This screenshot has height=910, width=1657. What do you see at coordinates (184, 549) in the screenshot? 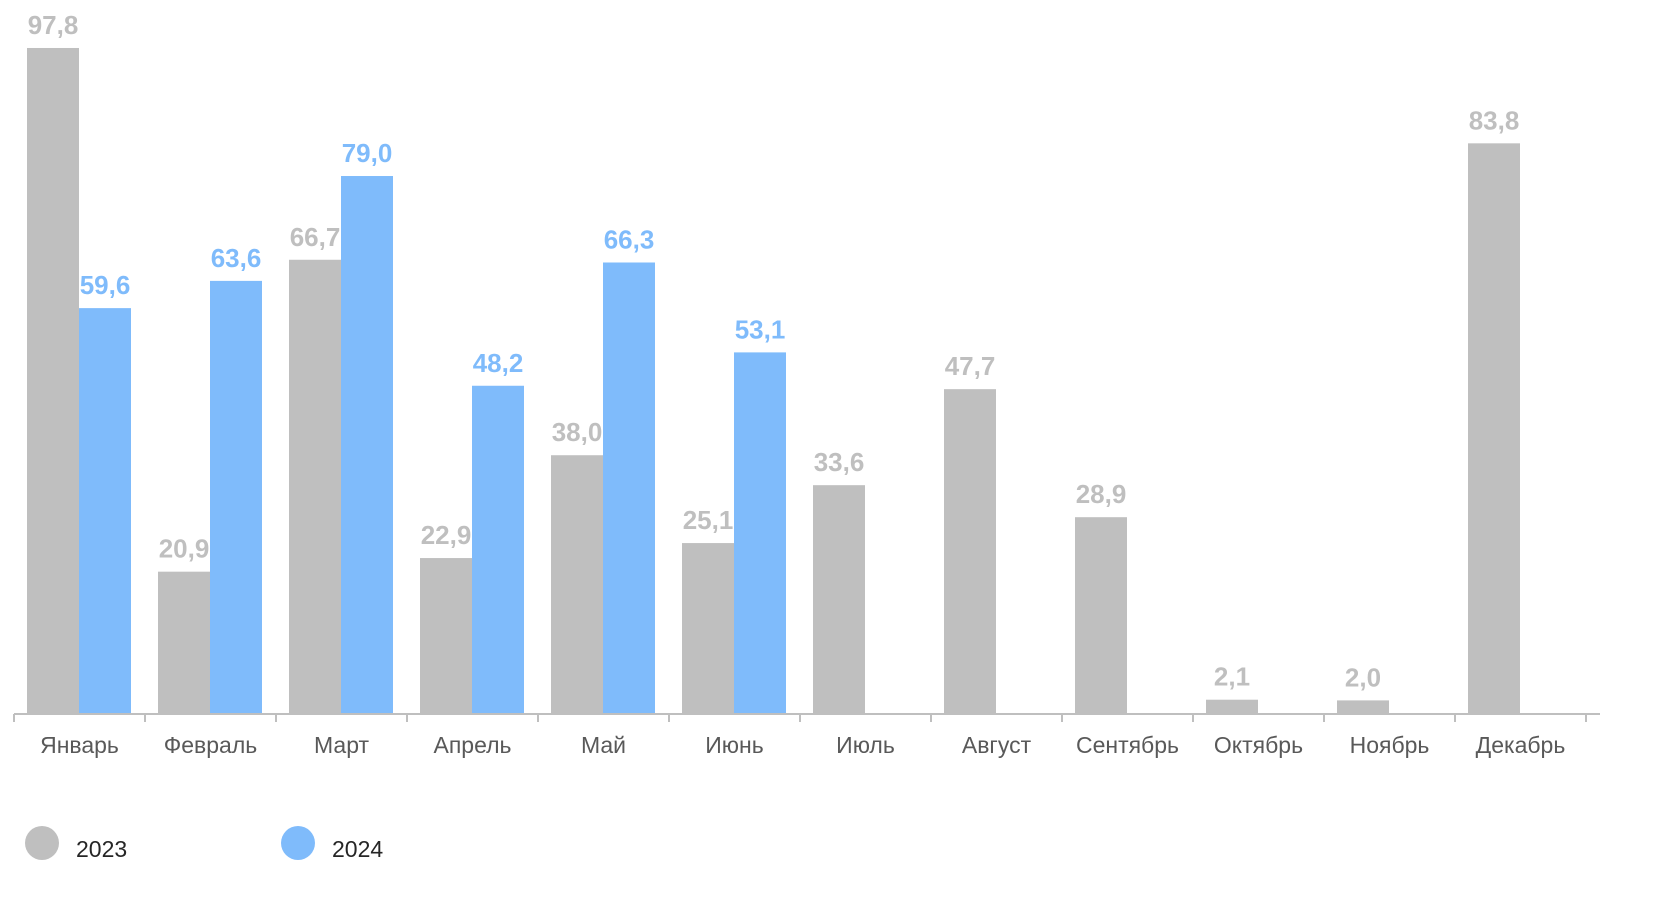
I see `data-label-2023-Февраль: 20,9` at bounding box center [184, 549].